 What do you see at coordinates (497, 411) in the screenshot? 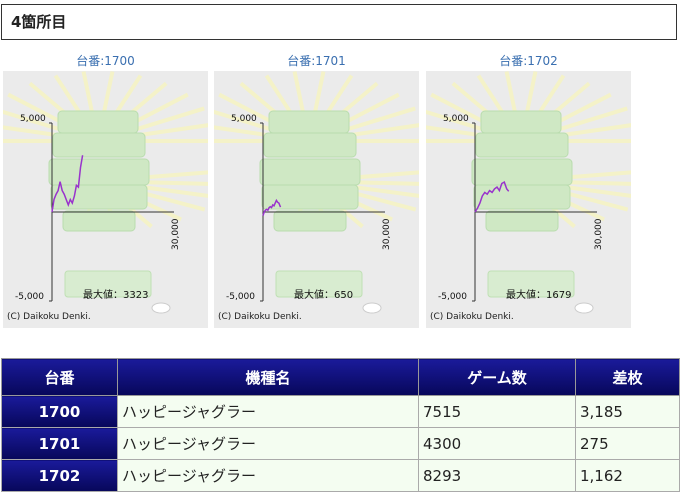
I see `game-count-cell: 7515` at bounding box center [497, 411].